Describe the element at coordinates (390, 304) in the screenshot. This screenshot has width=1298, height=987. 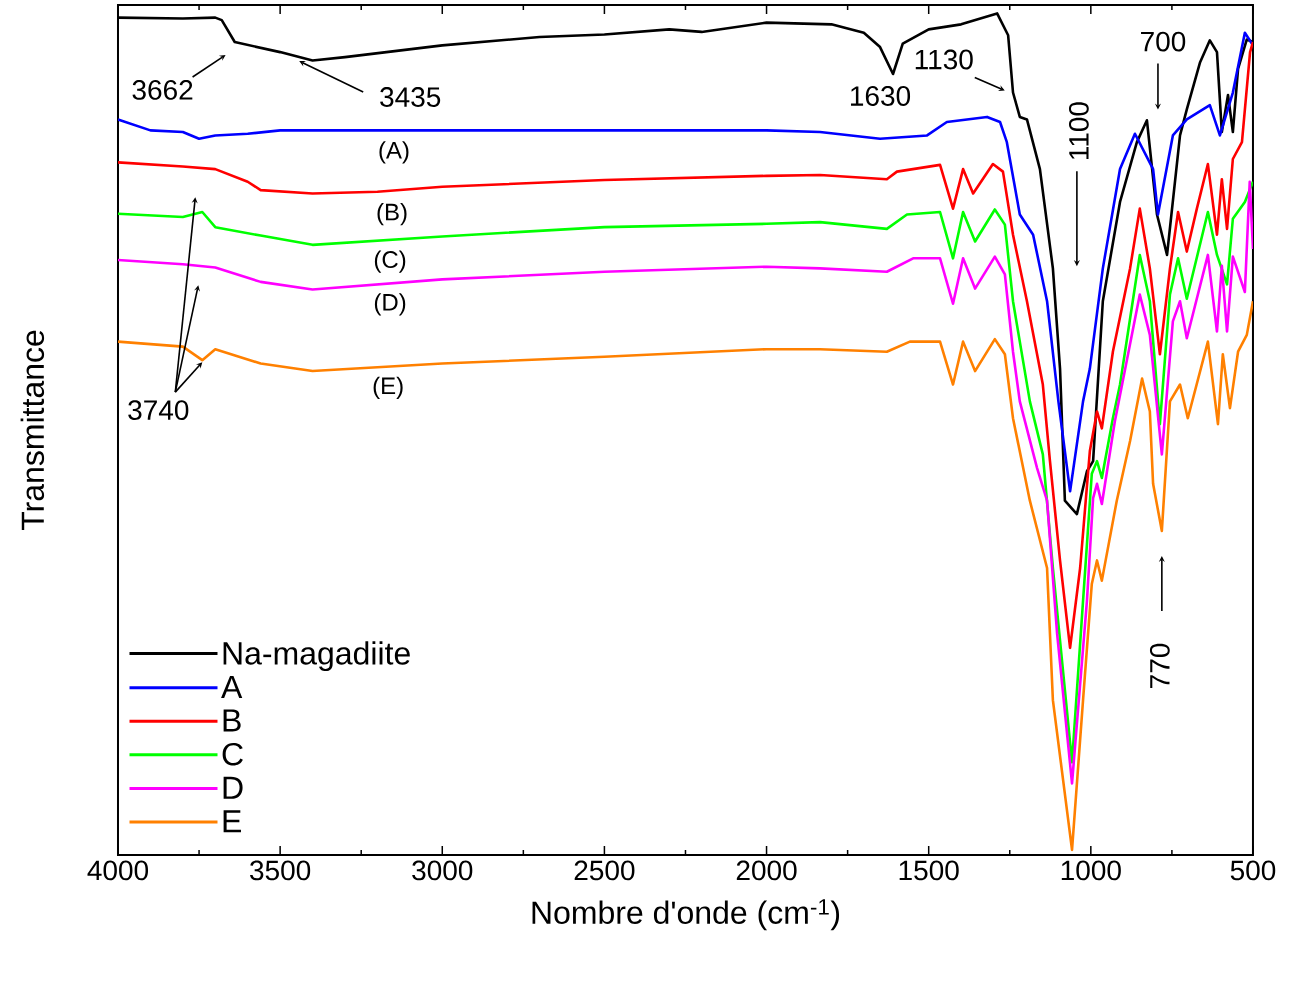
I see `annotation: (D)` at that location.